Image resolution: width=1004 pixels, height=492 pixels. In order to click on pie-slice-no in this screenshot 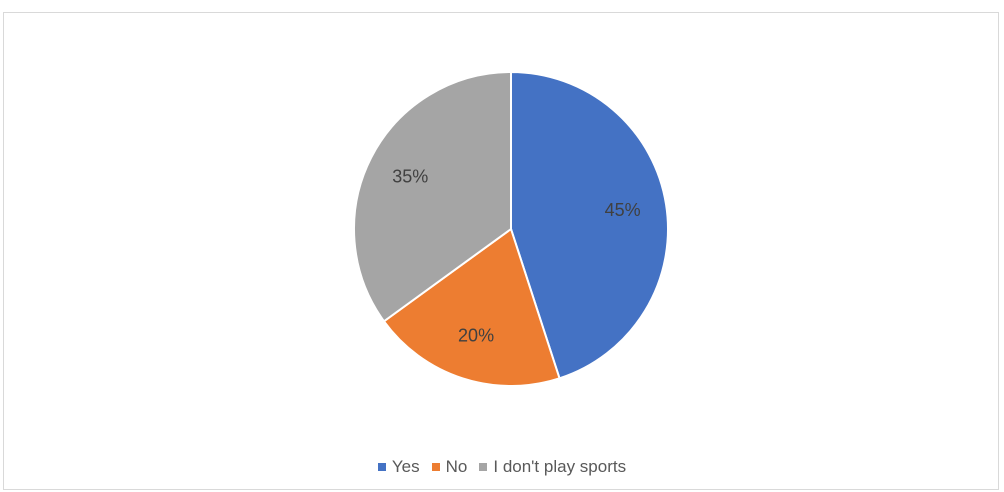, I will do `click(471, 307)`.